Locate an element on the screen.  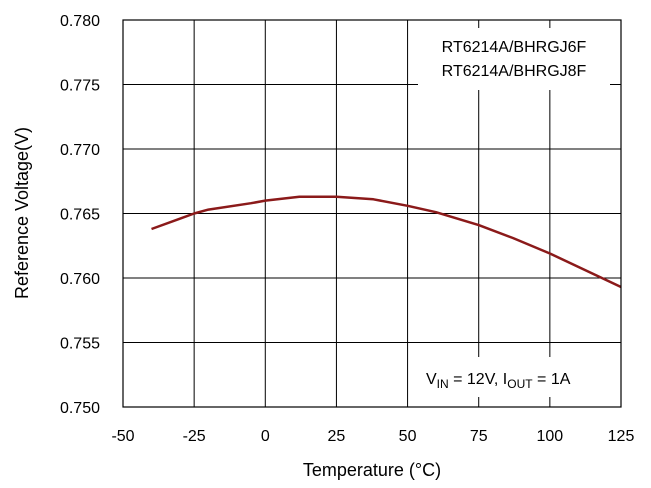
iout-label: I is located at coordinates (505, 379).